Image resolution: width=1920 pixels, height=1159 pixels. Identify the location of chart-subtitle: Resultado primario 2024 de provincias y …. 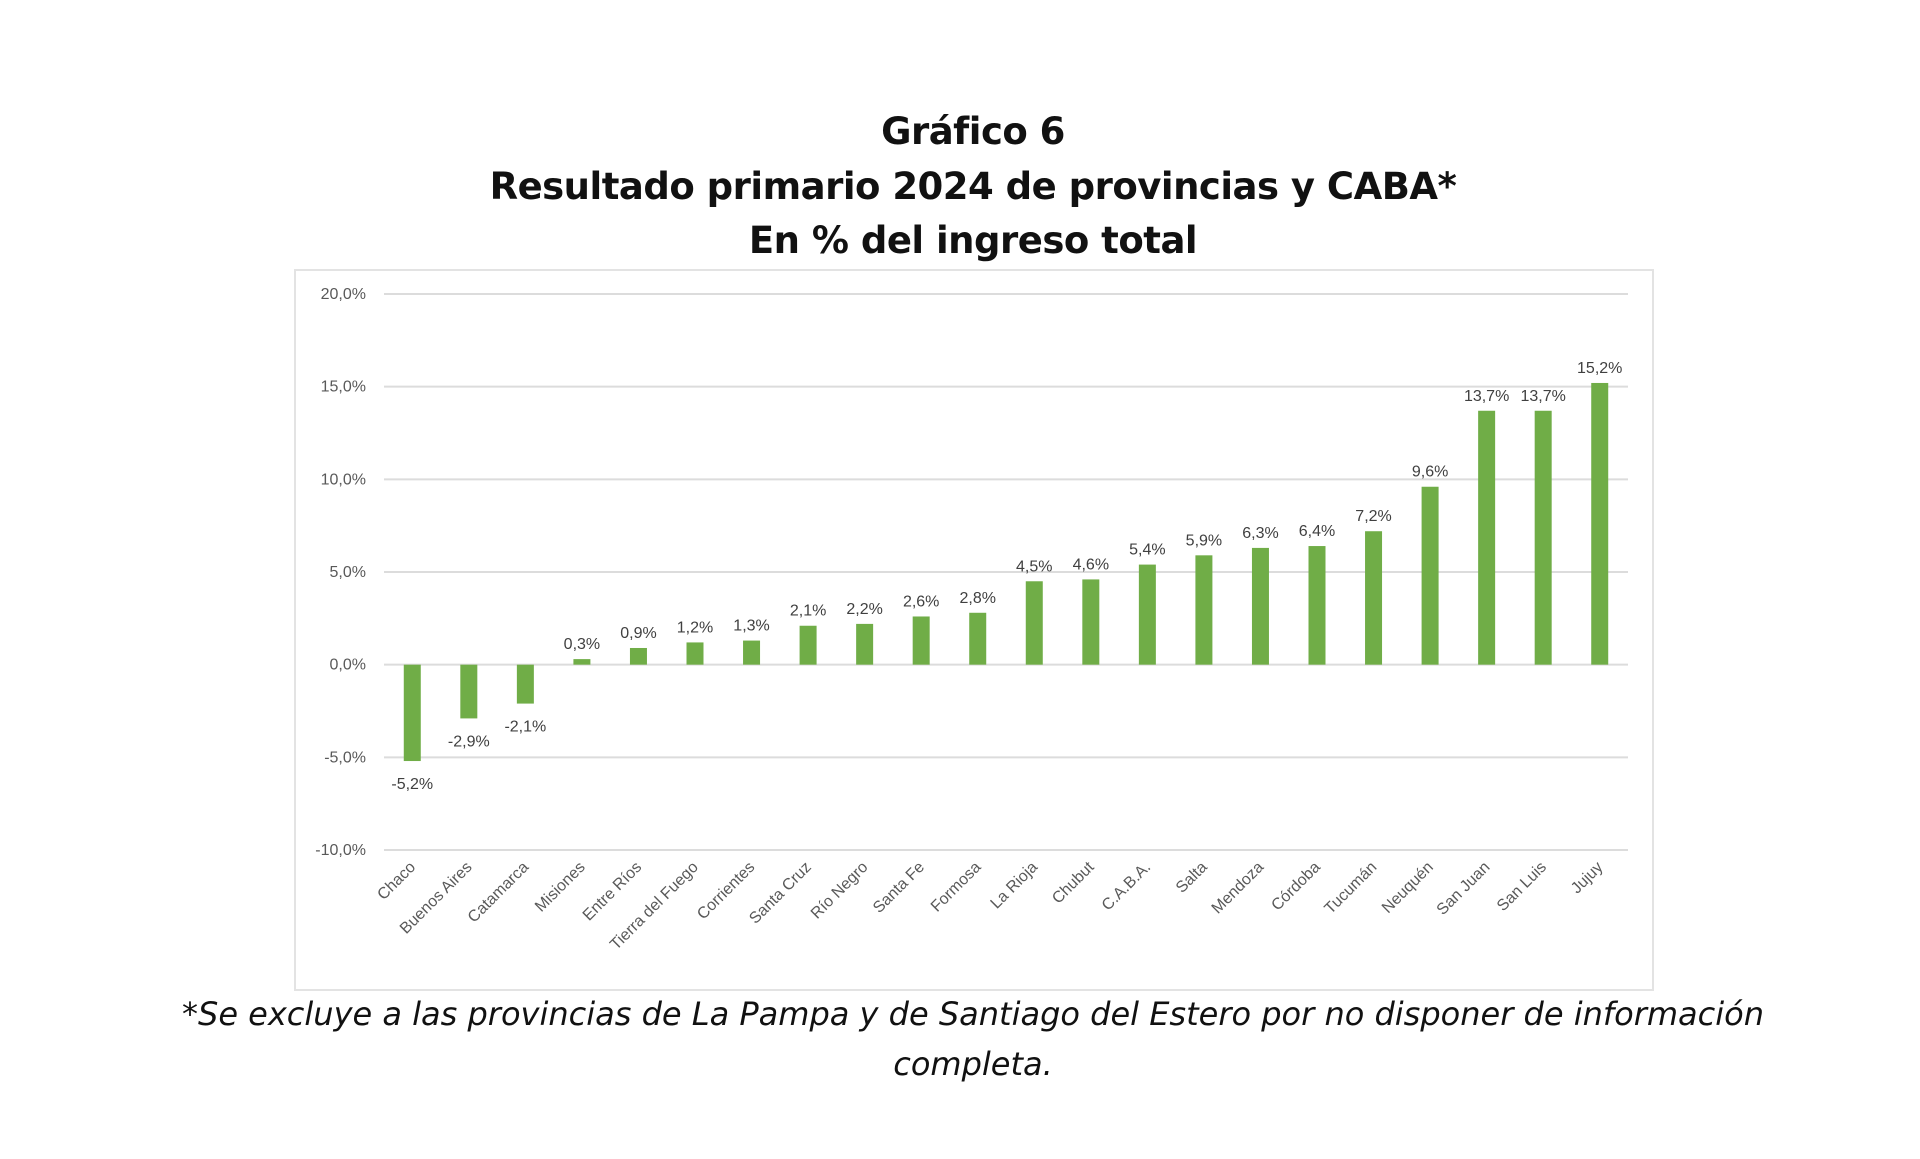
(973, 186).